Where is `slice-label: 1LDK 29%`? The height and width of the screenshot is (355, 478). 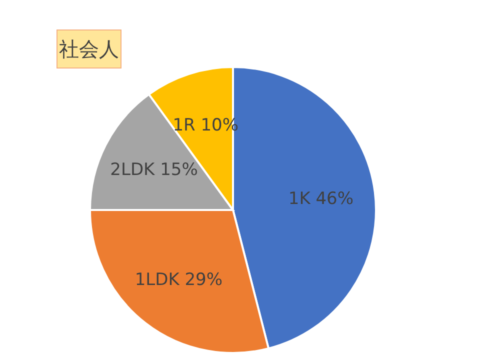
slice-label: 1LDK 29% is located at coordinates (178, 280).